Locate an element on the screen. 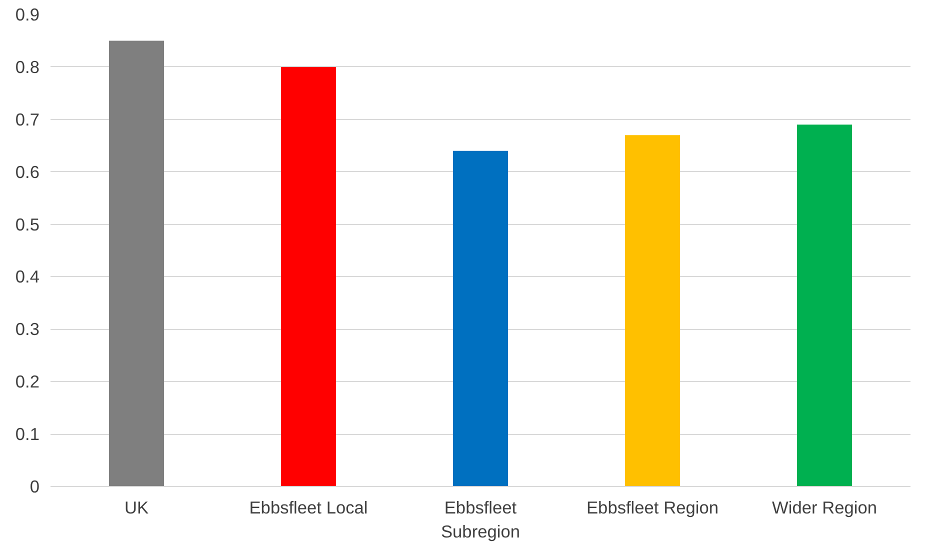 This screenshot has height=544, width=930. y-tick-label: 0.4 is located at coordinates (27, 276).